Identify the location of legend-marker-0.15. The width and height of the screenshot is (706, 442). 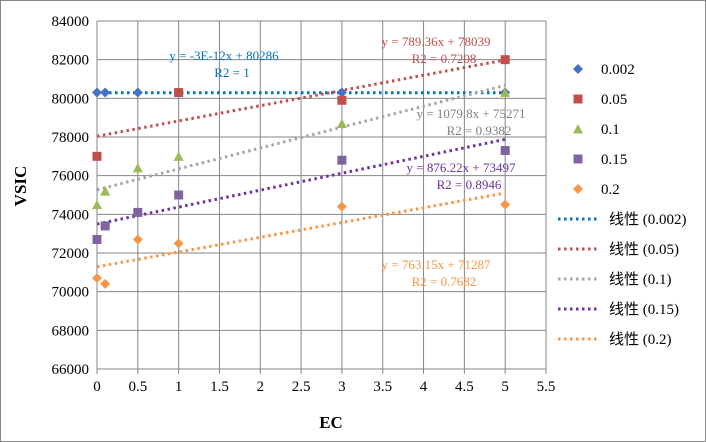
(578, 159).